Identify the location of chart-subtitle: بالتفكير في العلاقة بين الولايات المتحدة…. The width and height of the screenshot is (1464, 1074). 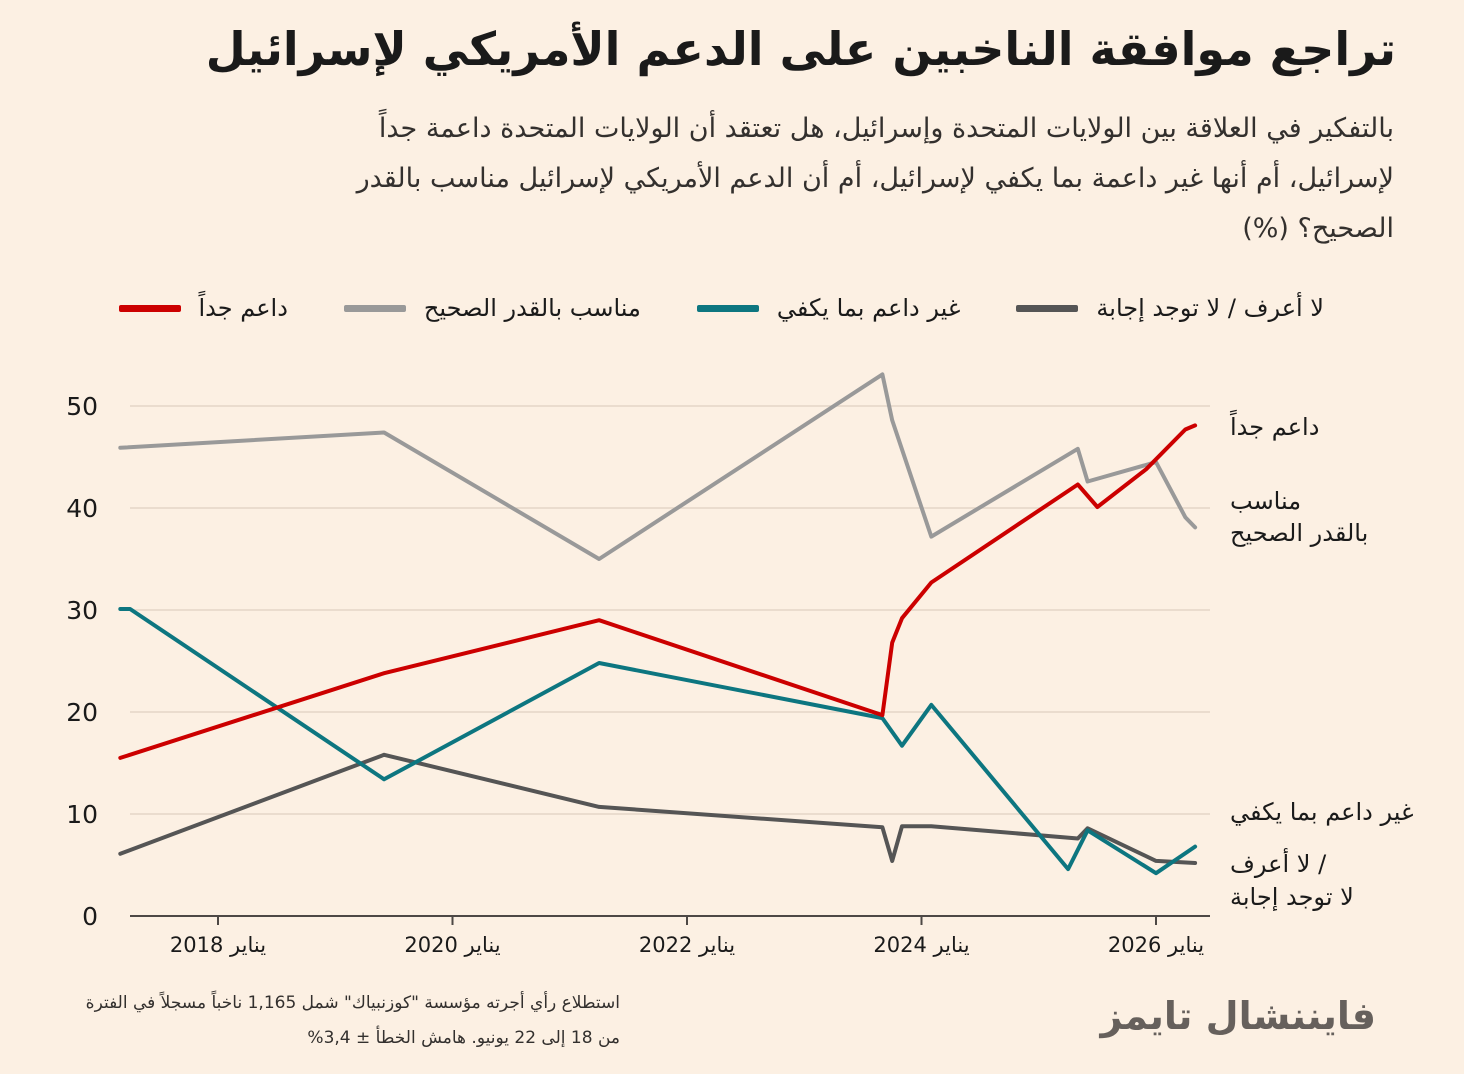
(875, 178).